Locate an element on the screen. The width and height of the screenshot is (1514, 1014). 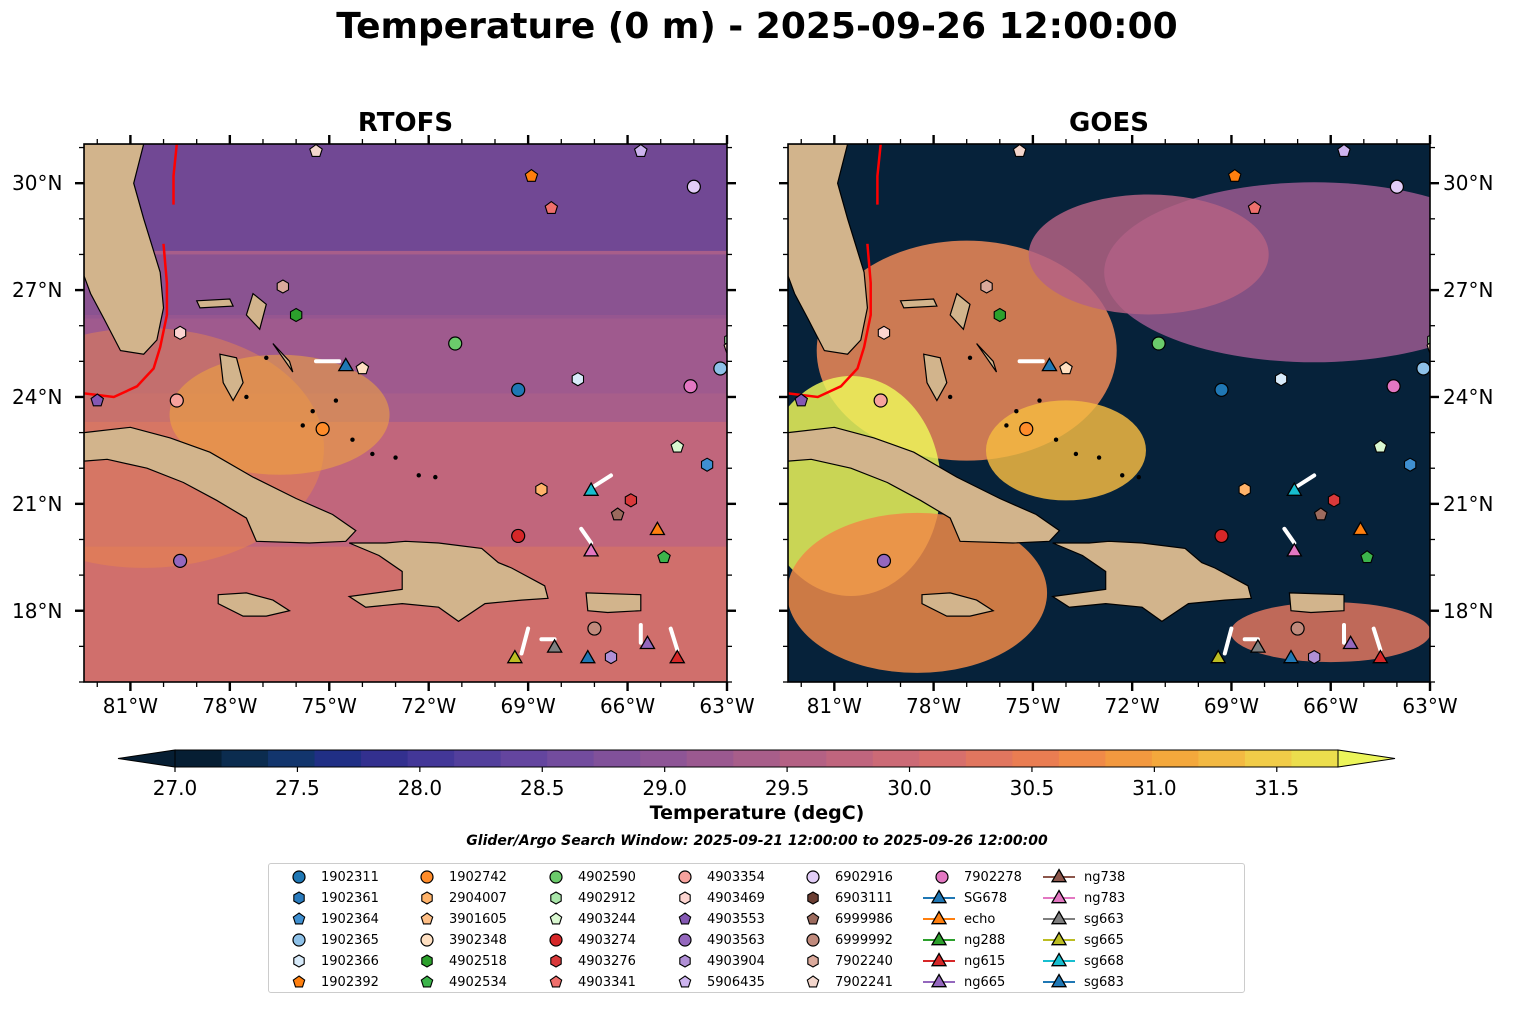
colorbar: 27.0 27.5 28.0 28.5 29.0 29.5 30.0 30.5 31.0 31.5 is located at coordinates (756, 774).